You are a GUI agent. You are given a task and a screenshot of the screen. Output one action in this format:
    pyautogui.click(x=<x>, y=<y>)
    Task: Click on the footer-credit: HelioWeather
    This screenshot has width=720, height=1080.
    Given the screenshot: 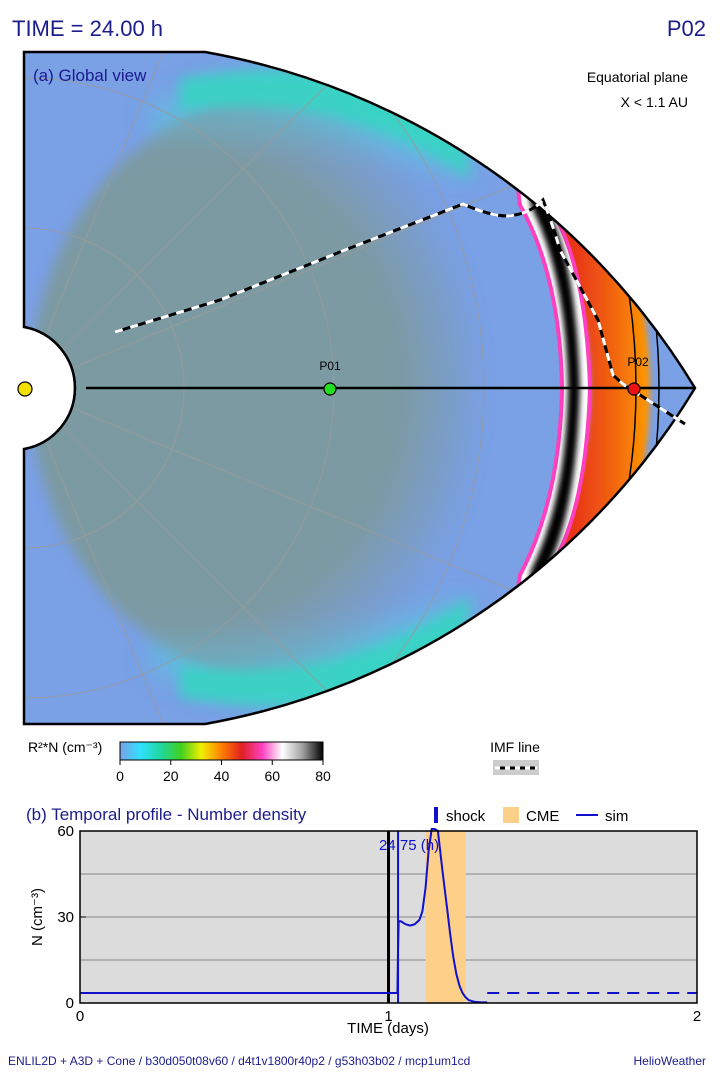 What is the action you would take?
    pyautogui.click(x=669, y=1061)
    